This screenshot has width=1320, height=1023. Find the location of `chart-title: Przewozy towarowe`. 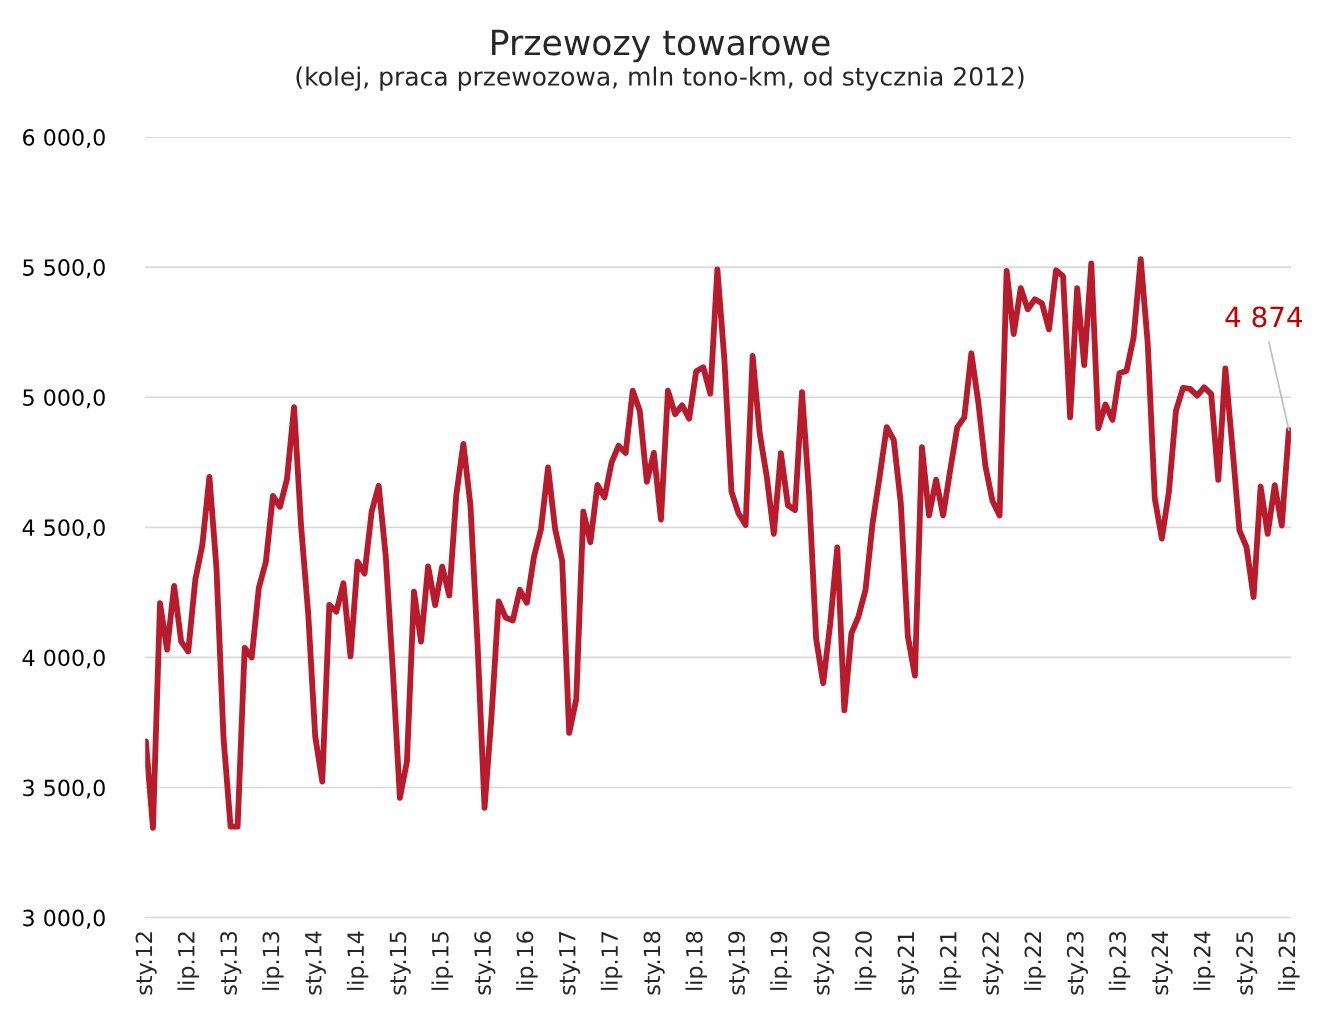

chart-title: Przewozy towarowe is located at coordinates (661, 46).